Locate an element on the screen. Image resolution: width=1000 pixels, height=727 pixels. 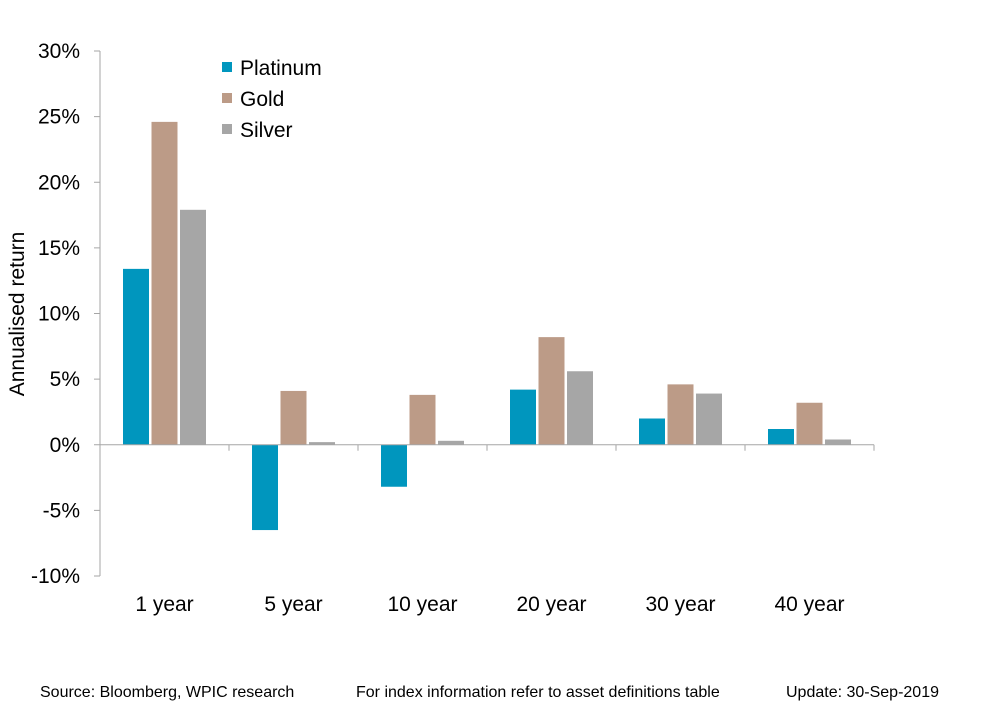
y-tick-label: 15% is located at coordinates (59, 248).